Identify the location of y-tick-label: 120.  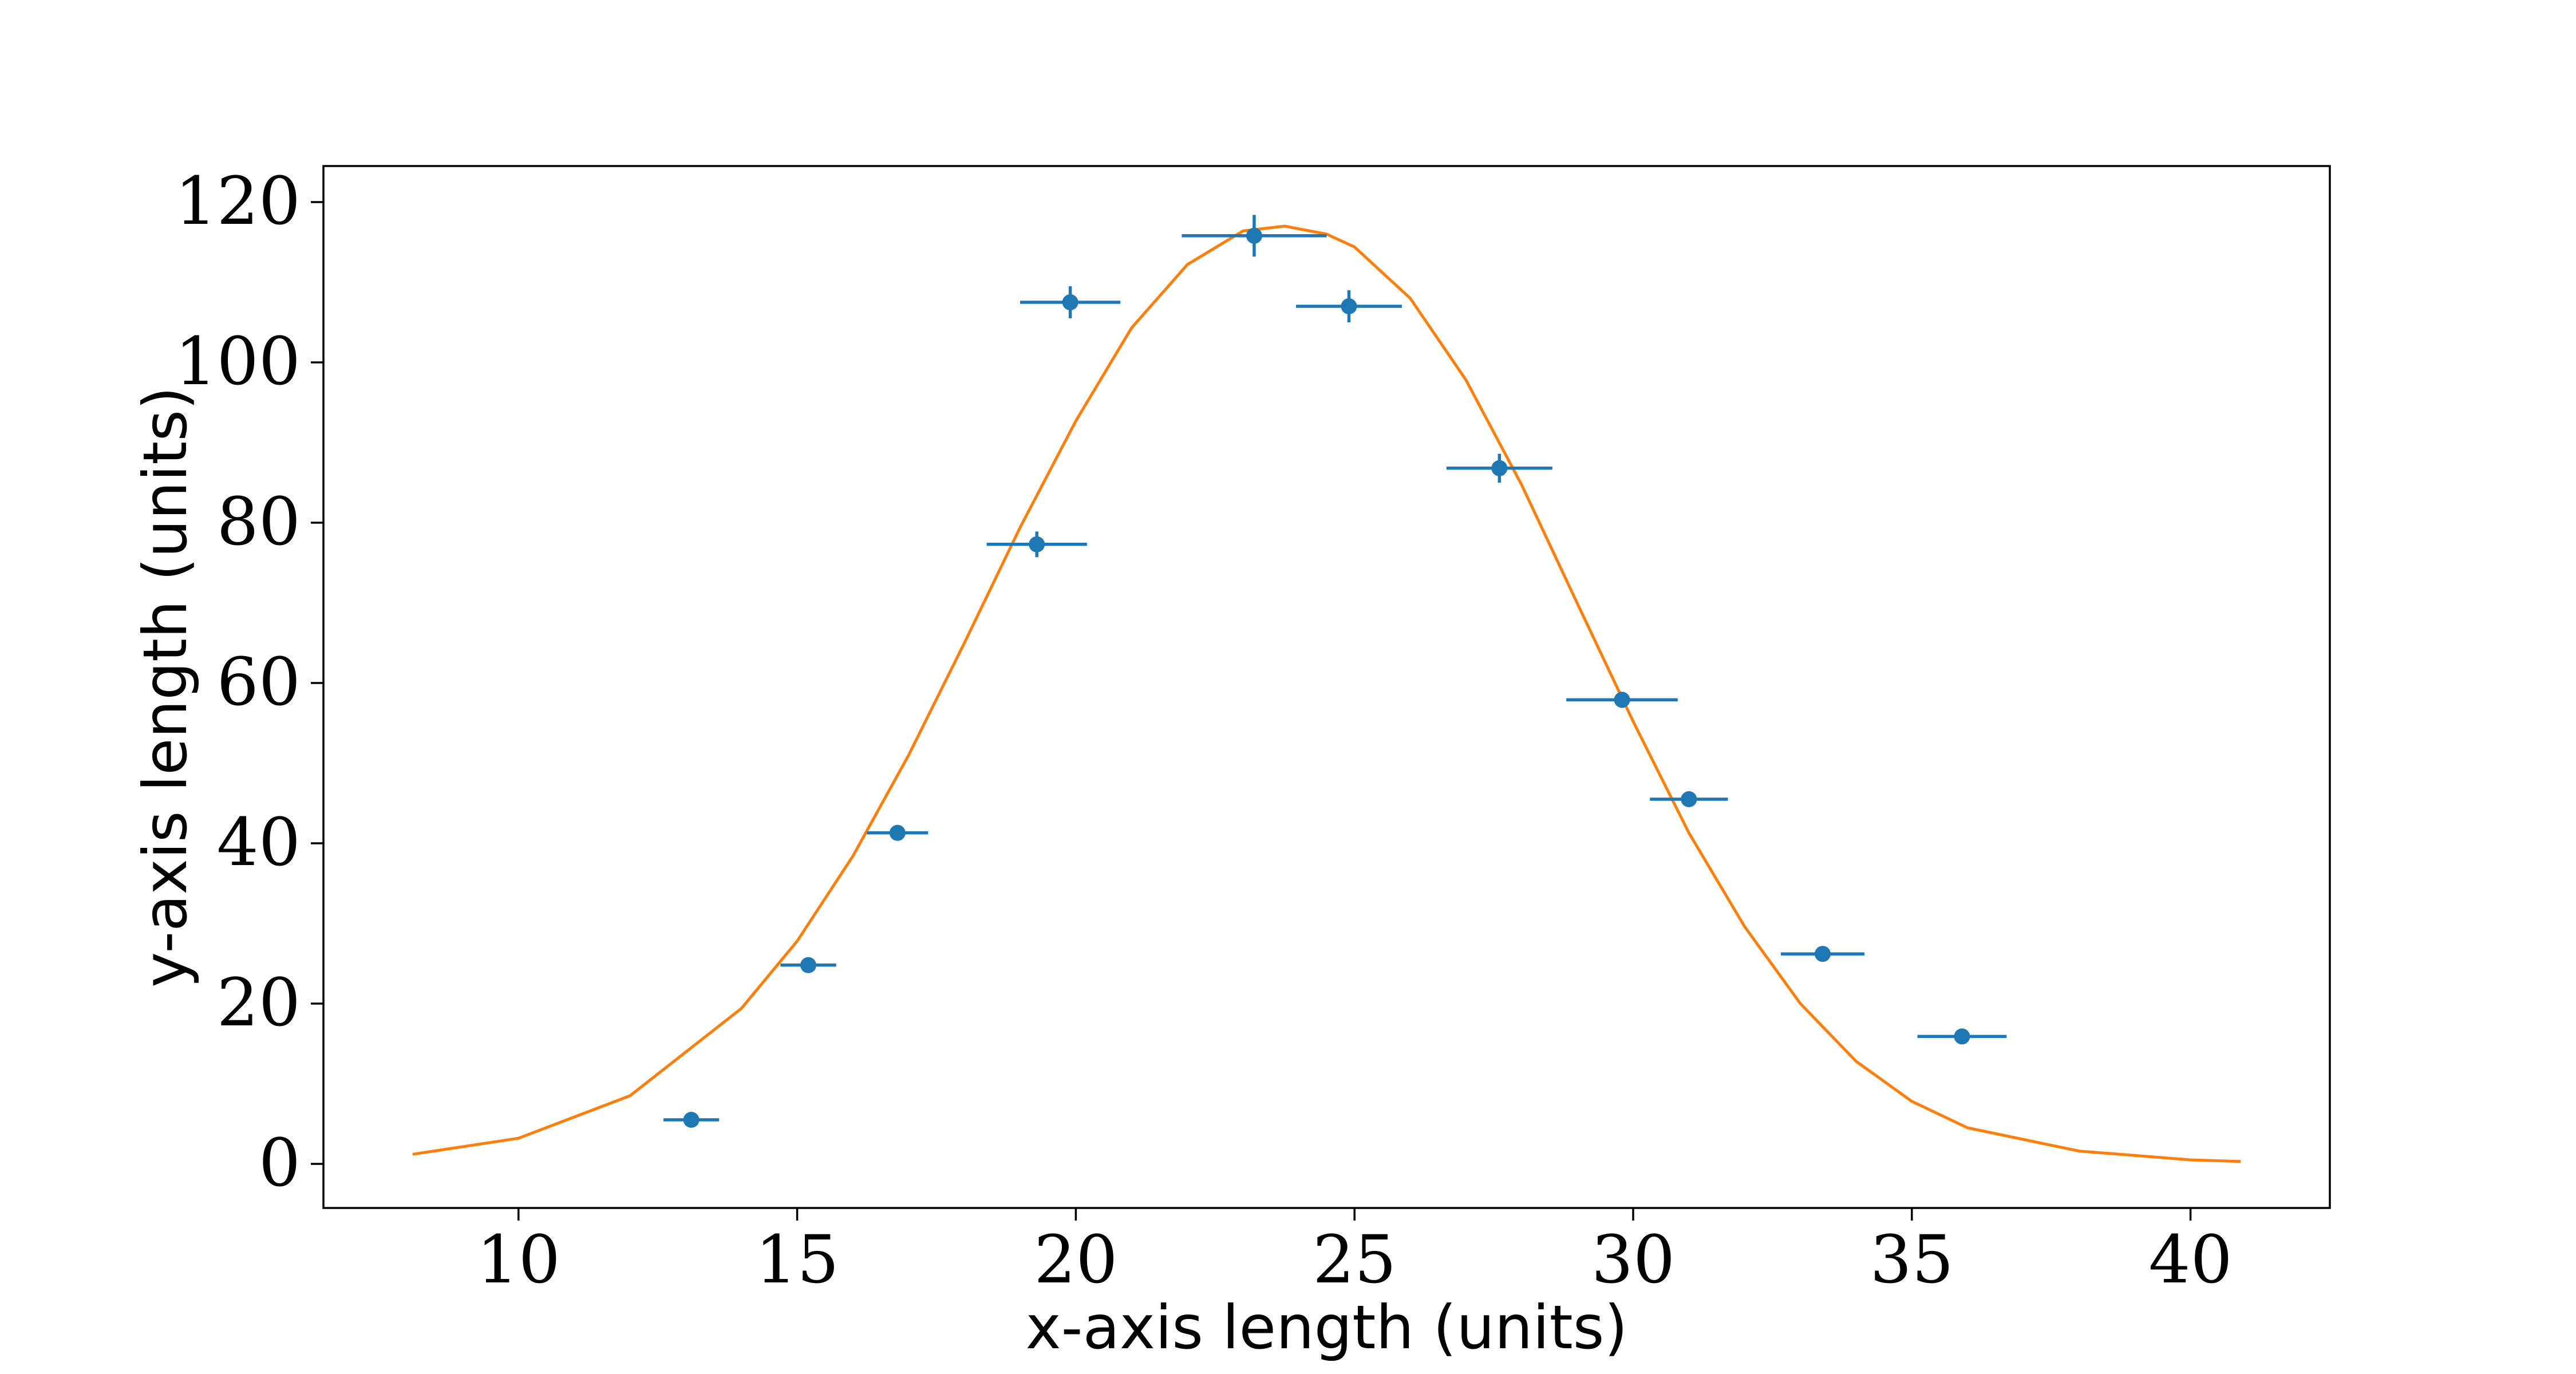
(238, 202).